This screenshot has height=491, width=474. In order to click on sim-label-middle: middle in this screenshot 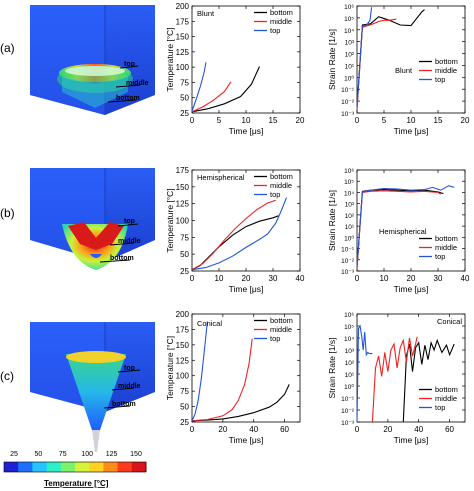, I will do `click(129, 386)`.